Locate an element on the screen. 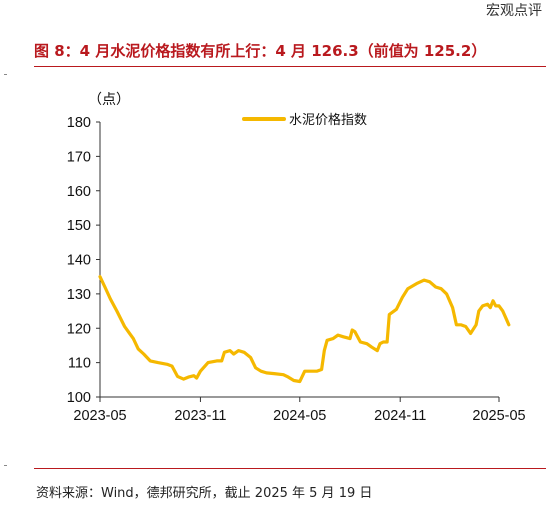 The width and height of the screenshot is (552, 510). y-tick-label: 110 is located at coordinates (79, 364).